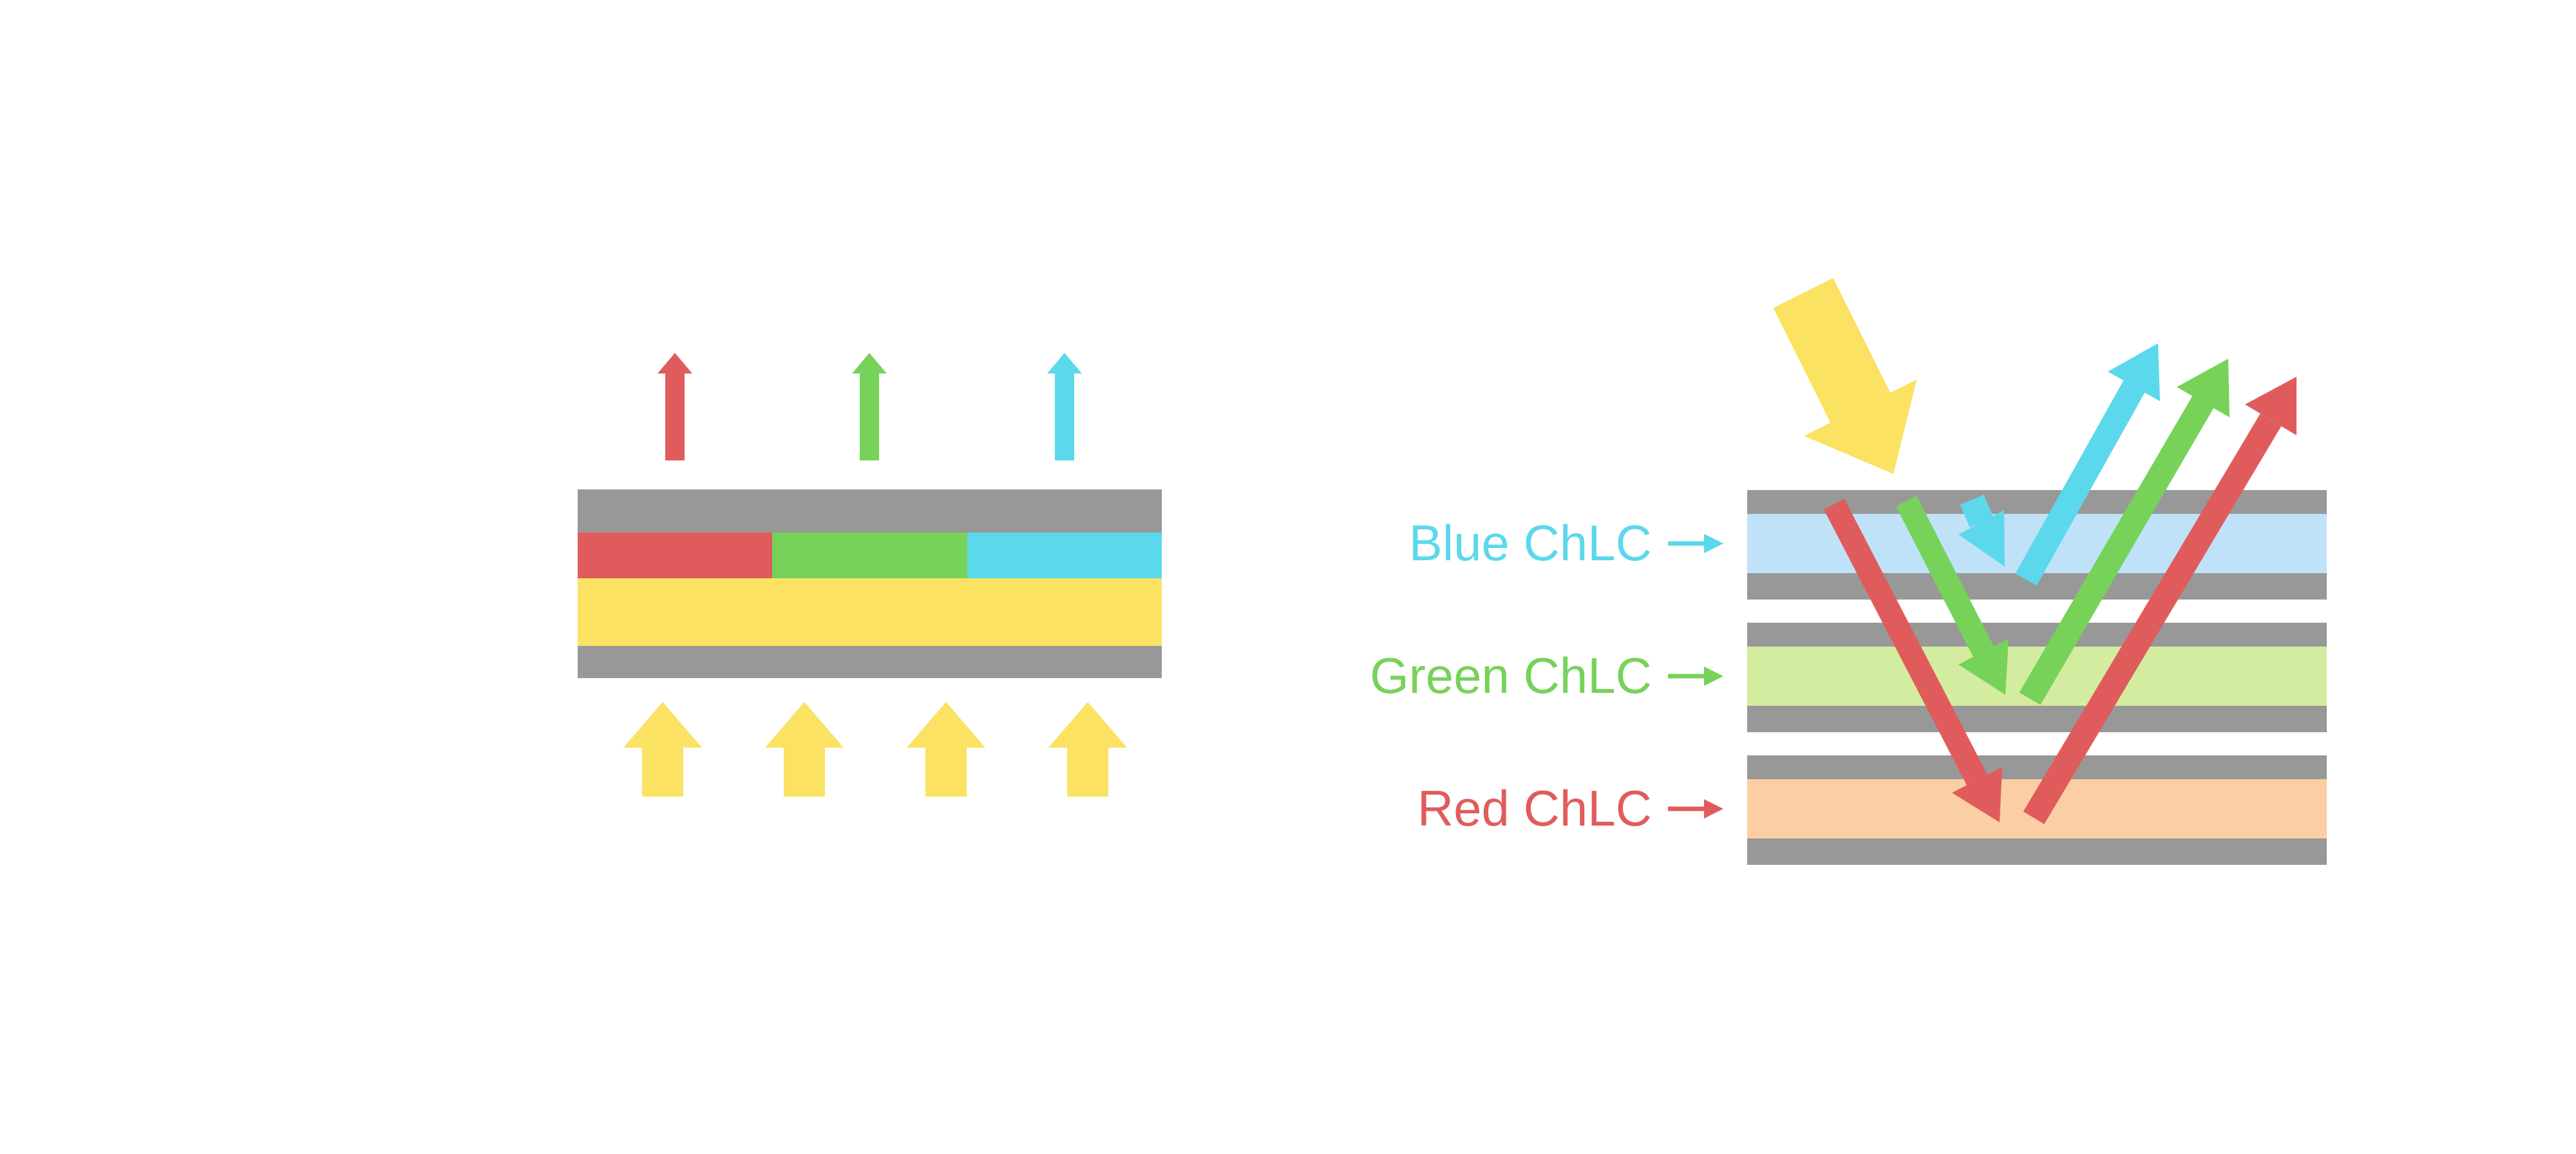 The image size is (2576, 1154). What do you see at coordinates (870, 612) in the screenshot?
I see `backlight-layer` at bounding box center [870, 612].